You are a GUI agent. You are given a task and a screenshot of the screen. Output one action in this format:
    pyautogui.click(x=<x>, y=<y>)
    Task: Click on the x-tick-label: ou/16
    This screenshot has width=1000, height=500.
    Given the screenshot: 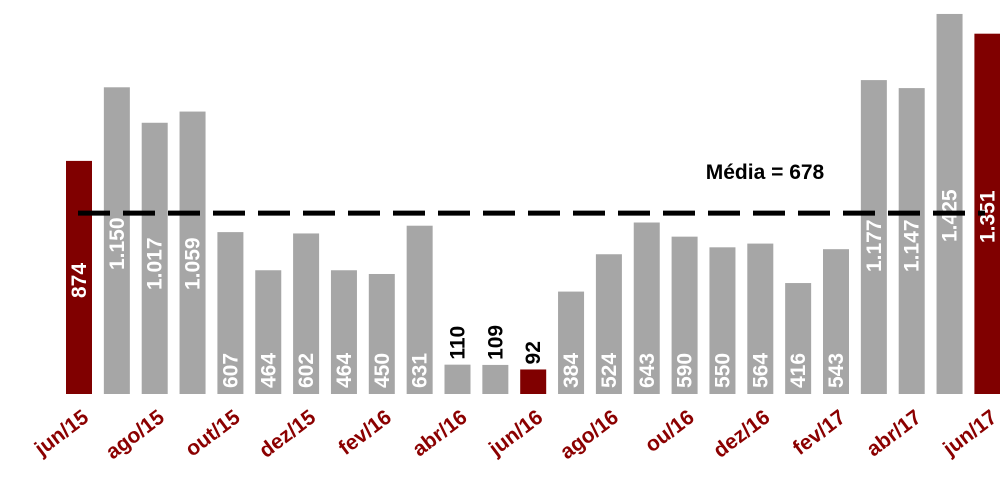 What is the action you would take?
    pyautogui.click(x=670, y=431)
    